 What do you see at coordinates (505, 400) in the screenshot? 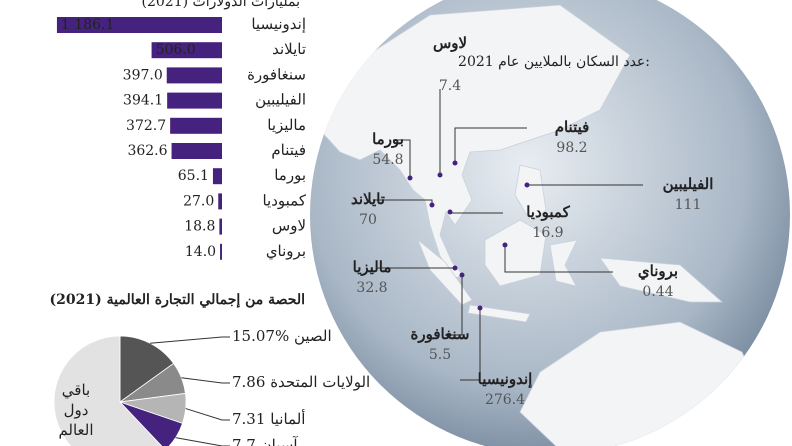
I see `population: 276.4` at bounding box center [505, 400].